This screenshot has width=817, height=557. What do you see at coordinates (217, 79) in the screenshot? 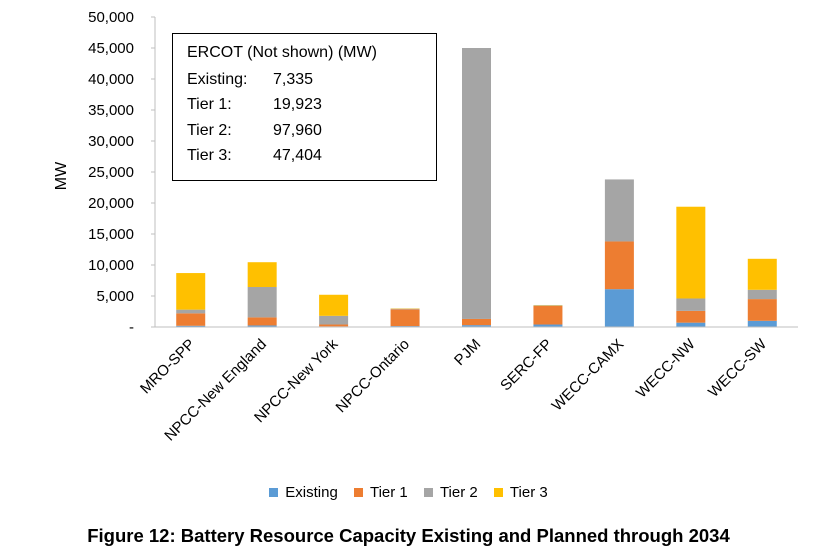
I see `annotation-label: Existing:` at bounding box center [217, 79].